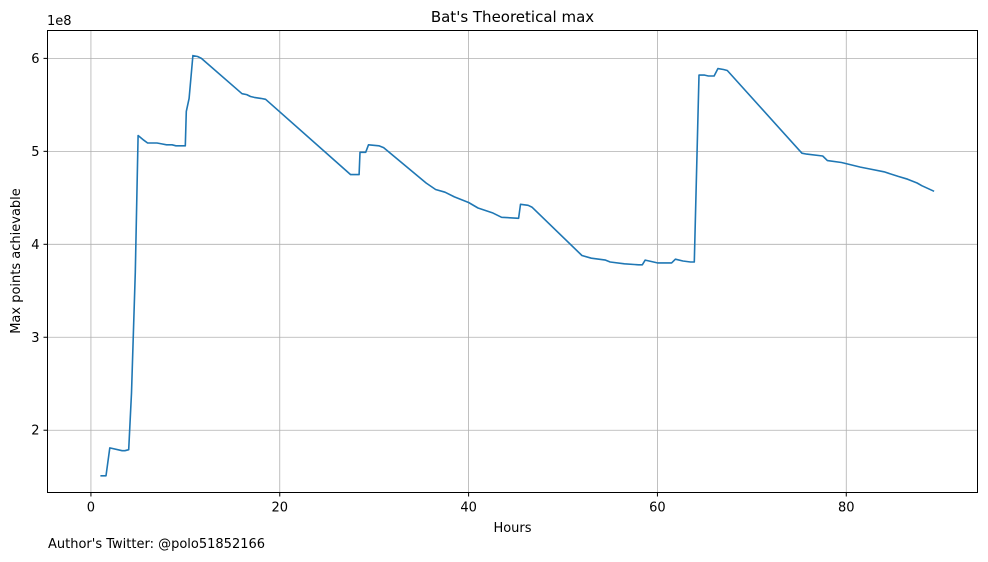 This screenshot has height=562, width=988. Describe the element at coordinates (91, 508) in the screenshot. I see `x-tick-label: 0` at that location.